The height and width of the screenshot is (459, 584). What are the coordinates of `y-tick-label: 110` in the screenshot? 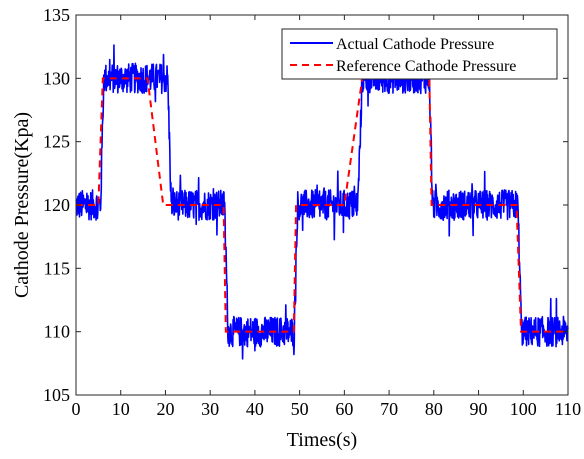 It's located at (57, 332).